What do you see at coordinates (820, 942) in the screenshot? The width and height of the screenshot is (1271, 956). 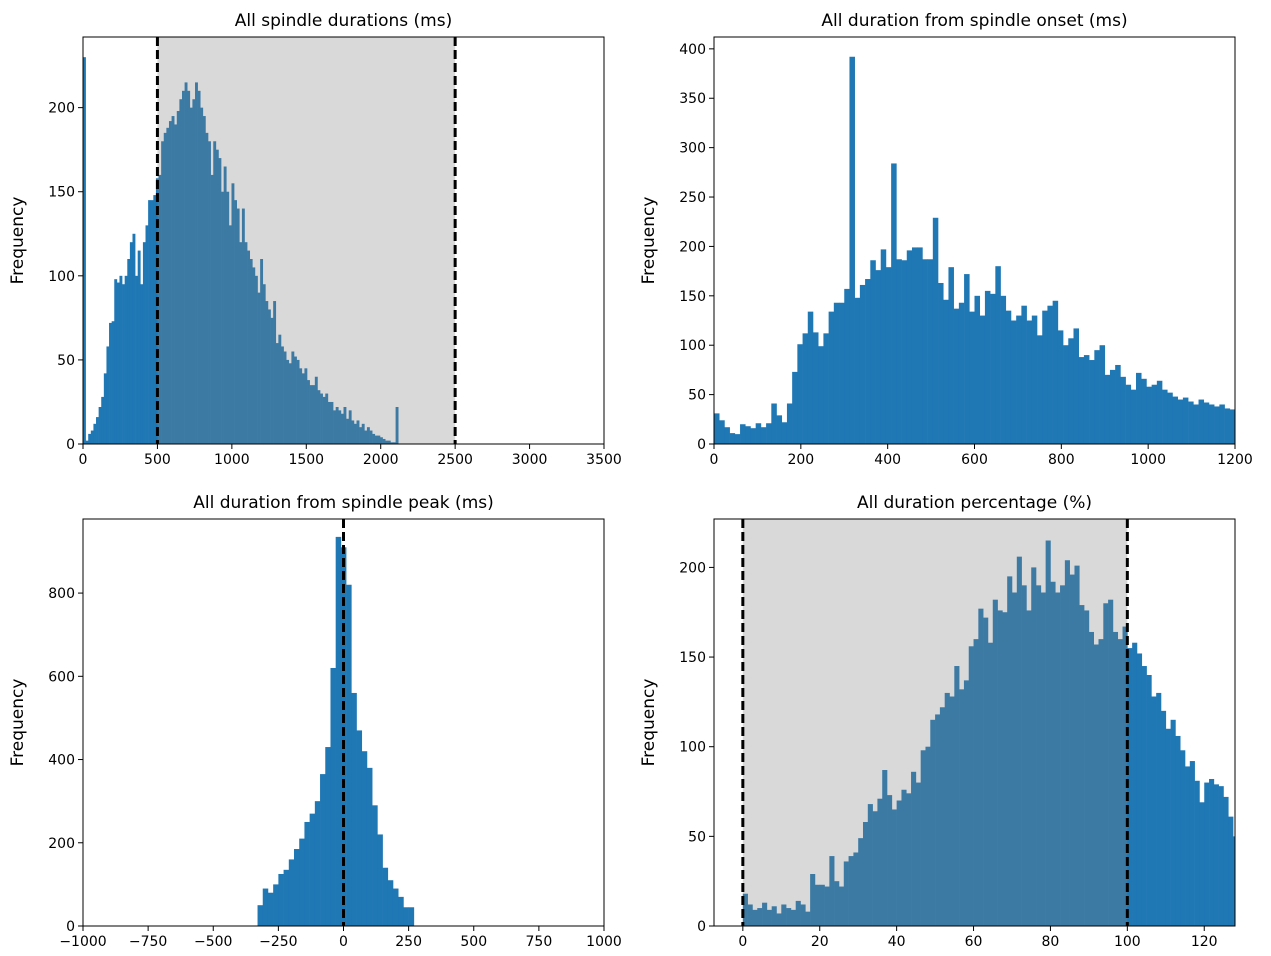 I see `x-tick-label: 20` at bounding box center [820, 942].